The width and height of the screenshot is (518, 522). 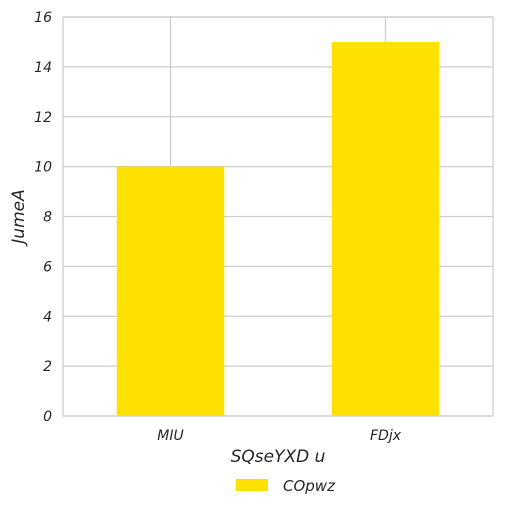 I want to click on legend: COpwz, so click(x=286, y=486).